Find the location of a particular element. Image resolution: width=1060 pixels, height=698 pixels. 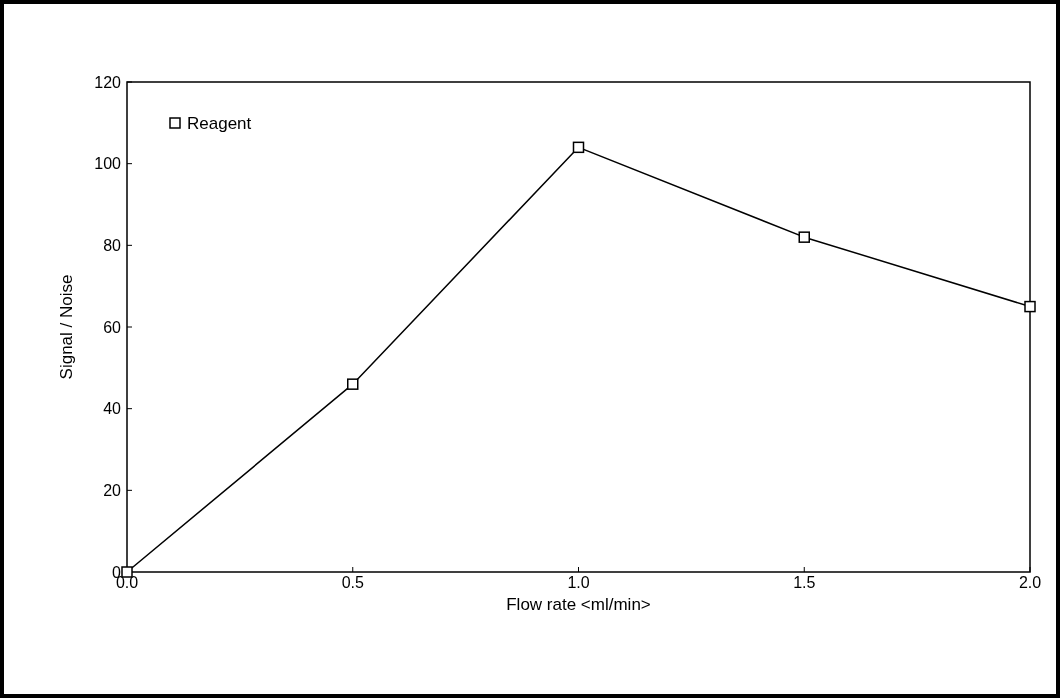

x-tick-label: 1.5 is located at coordinates (804, 582).